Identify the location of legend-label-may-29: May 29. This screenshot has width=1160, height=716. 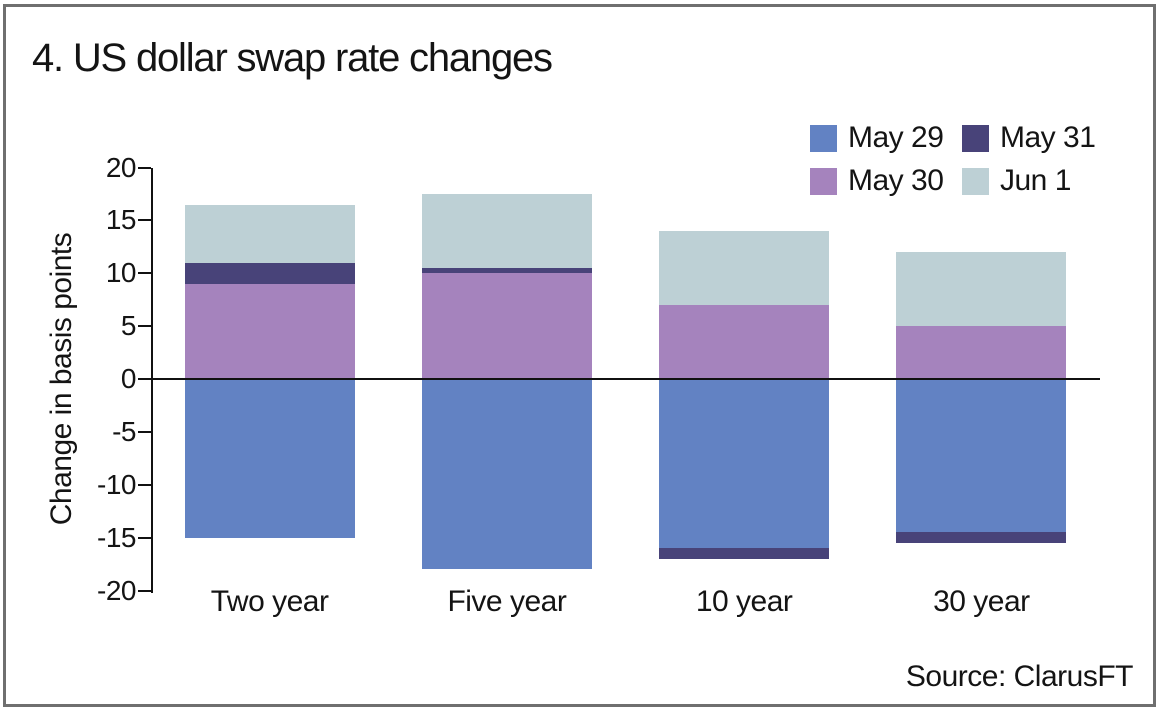
(896, 137).